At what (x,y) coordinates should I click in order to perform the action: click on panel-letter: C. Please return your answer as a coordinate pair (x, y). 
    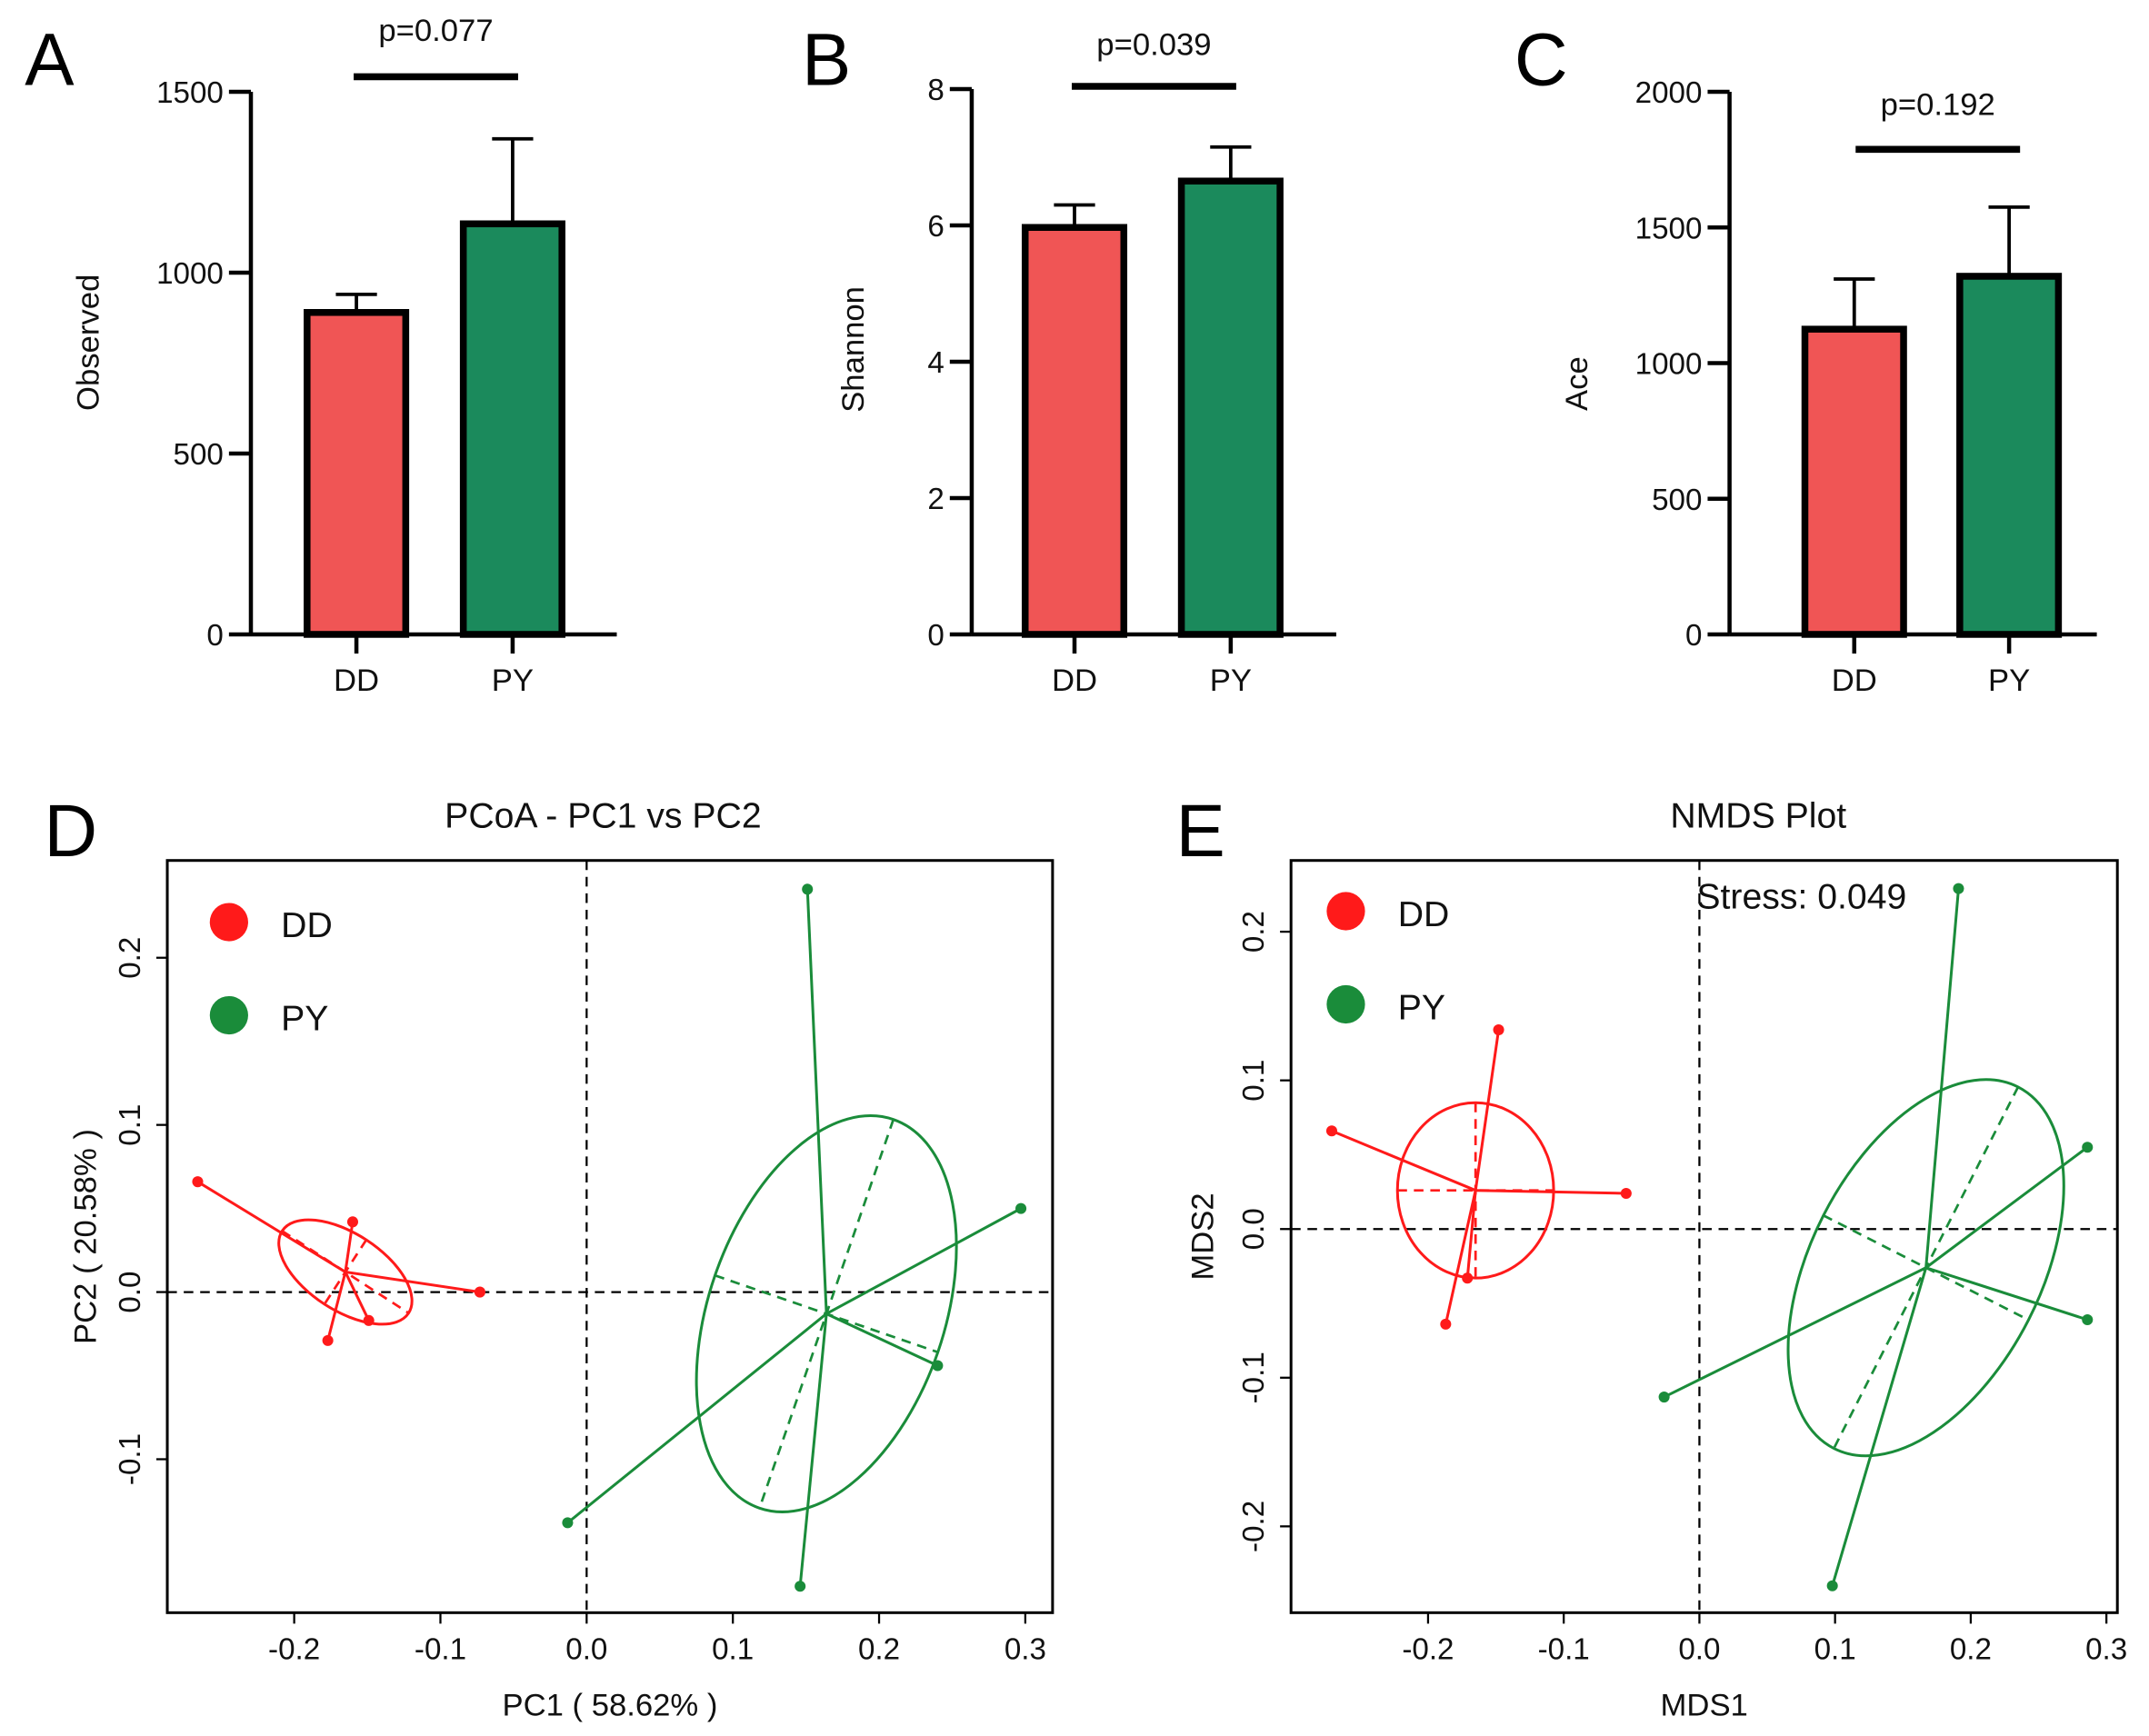
    Looking at the image, I should click on (1541, 60).